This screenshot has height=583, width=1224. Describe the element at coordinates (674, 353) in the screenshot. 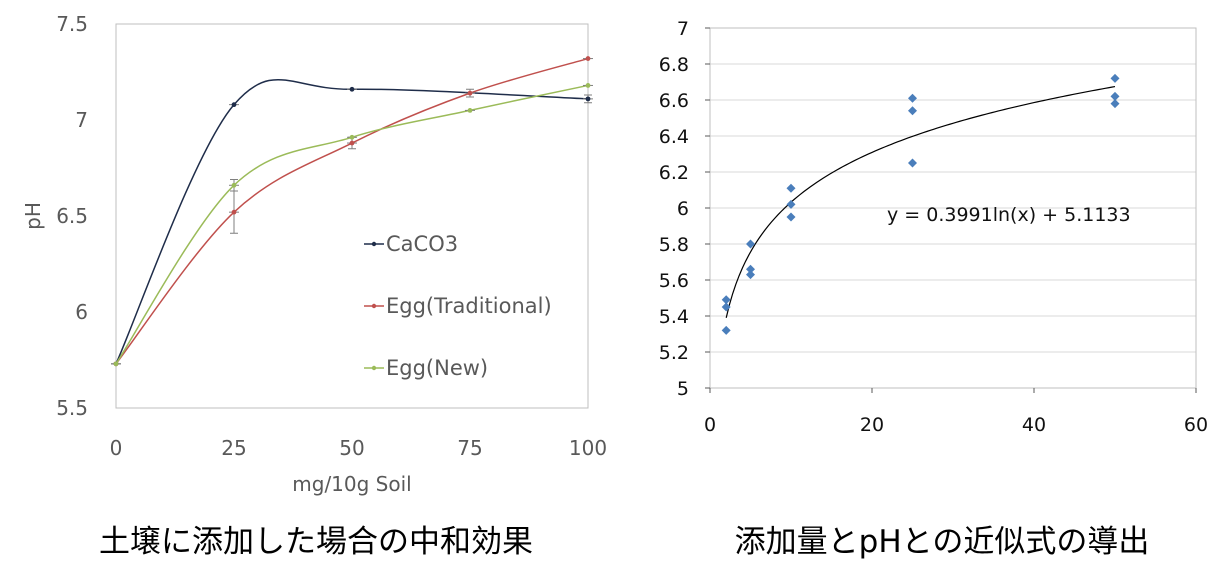

I see `y-tick-right-5-2: 5.2` at that location.